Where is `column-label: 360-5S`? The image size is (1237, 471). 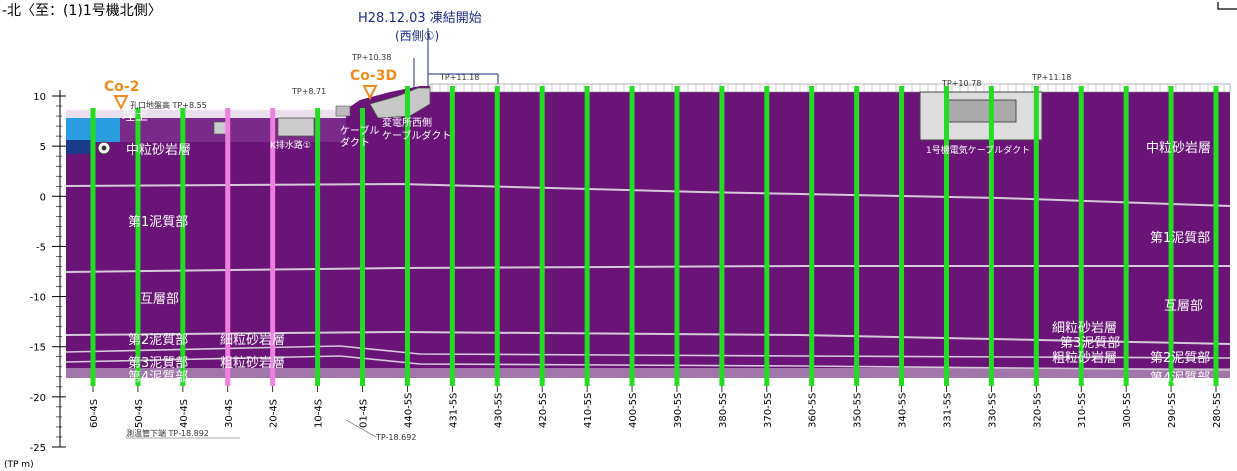 column-label: 360-5S is located at coordinates (813, 410).